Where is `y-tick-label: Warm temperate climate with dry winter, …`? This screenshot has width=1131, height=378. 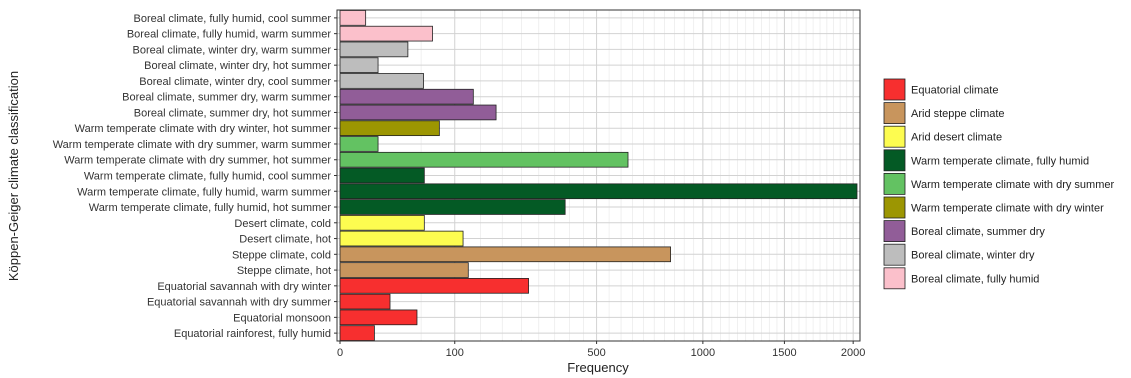
y-tick-label: Warm temperate climate with dry winter, … is located at coordinates (203, 129).